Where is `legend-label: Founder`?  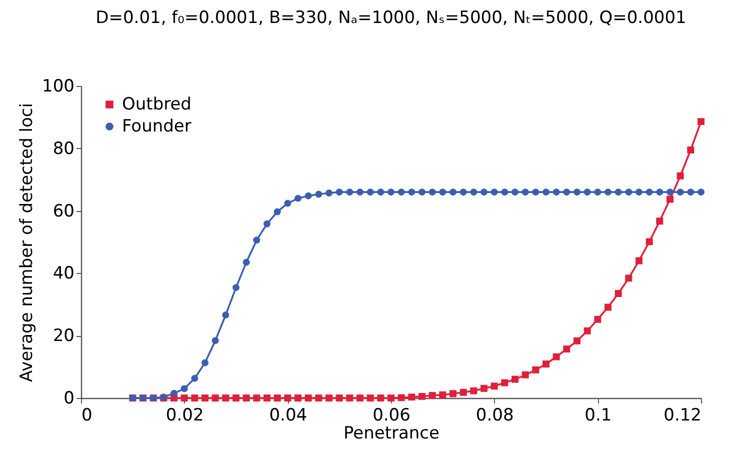
legend-label: Founder is located at coordinates (157, 126).